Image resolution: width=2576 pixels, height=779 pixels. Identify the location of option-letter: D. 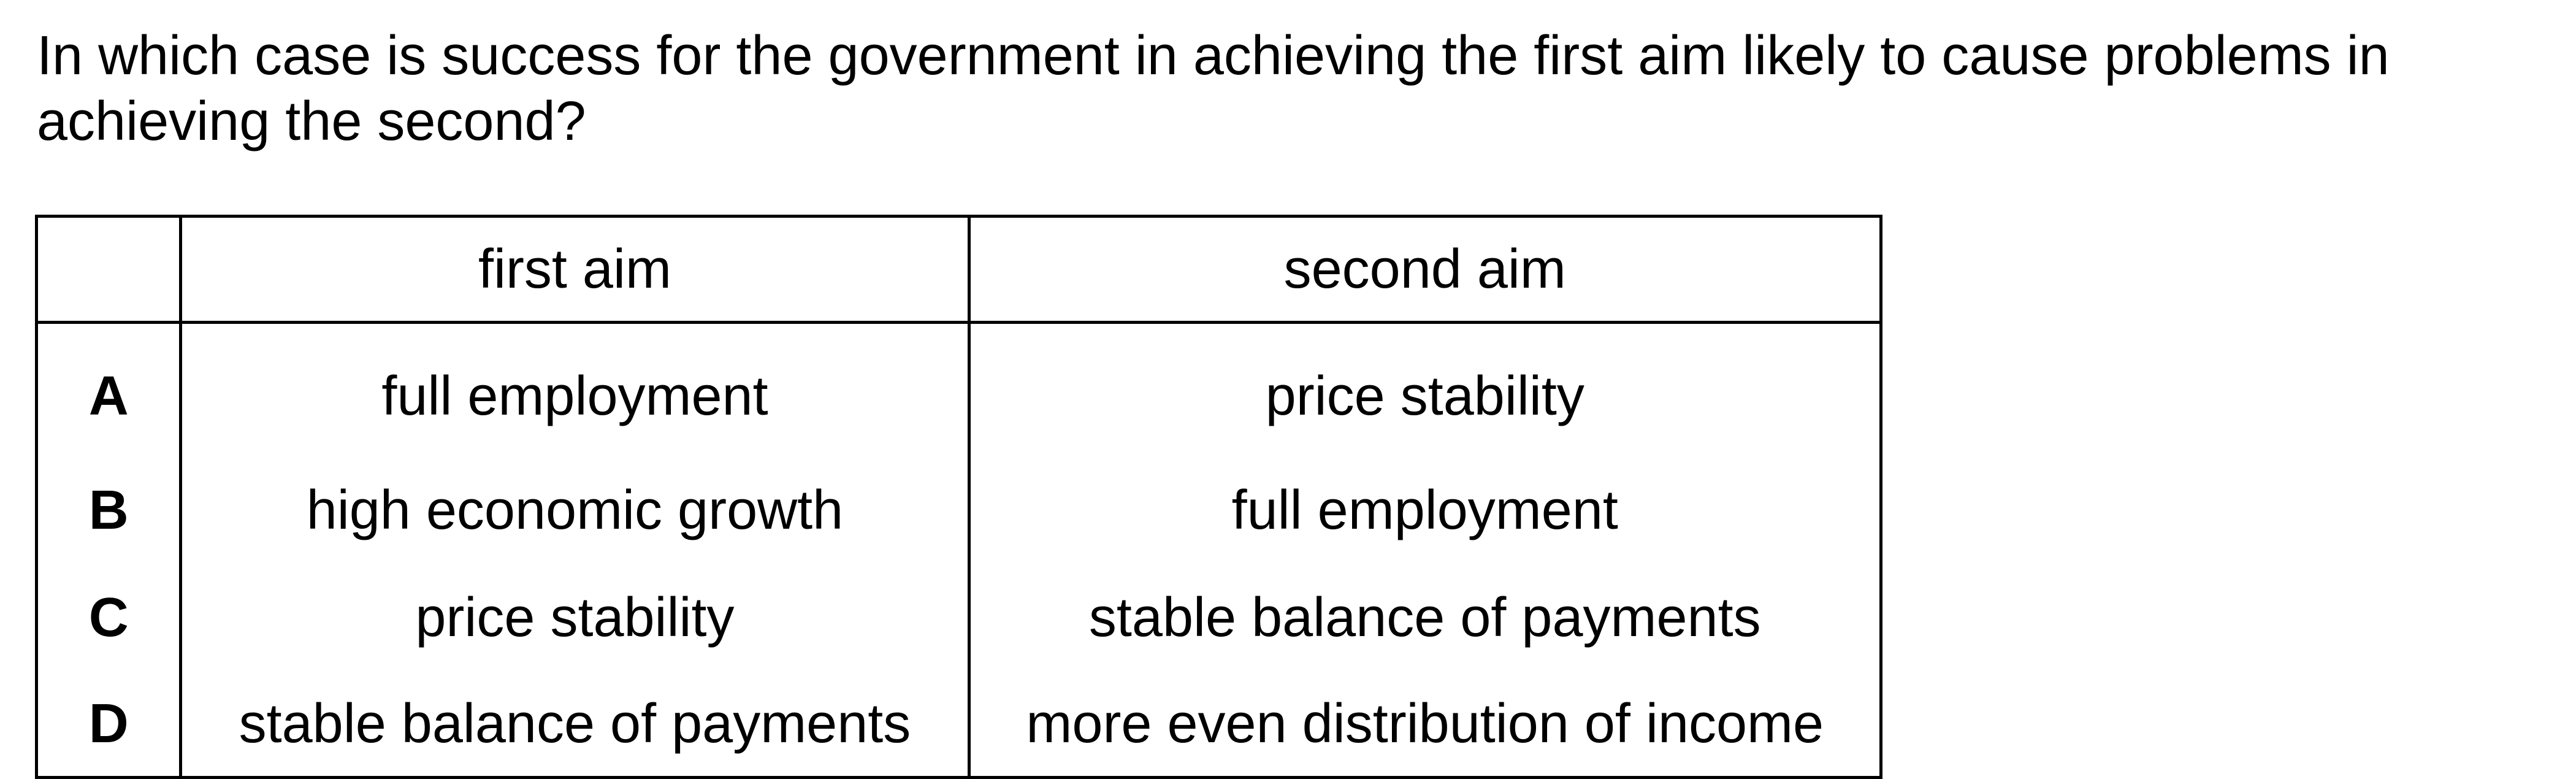
(108, 725).